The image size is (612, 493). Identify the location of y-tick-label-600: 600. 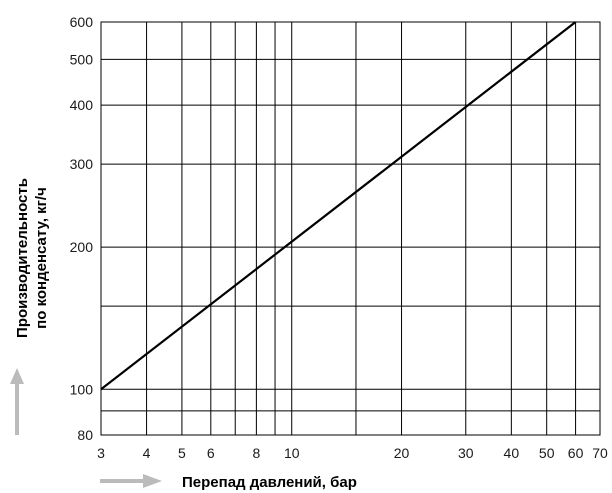
(82, 22).